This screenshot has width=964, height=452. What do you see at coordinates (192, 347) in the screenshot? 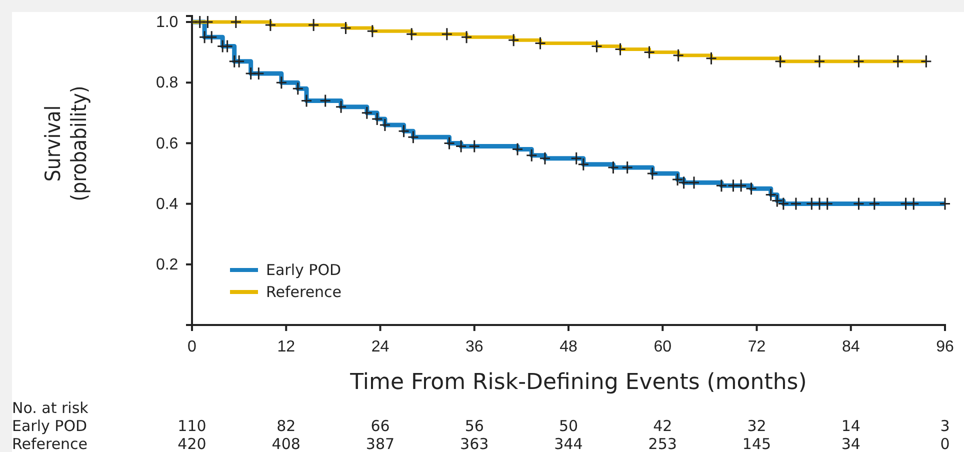
I see `x-tick-label: 0` at bounding box center [192, 347].